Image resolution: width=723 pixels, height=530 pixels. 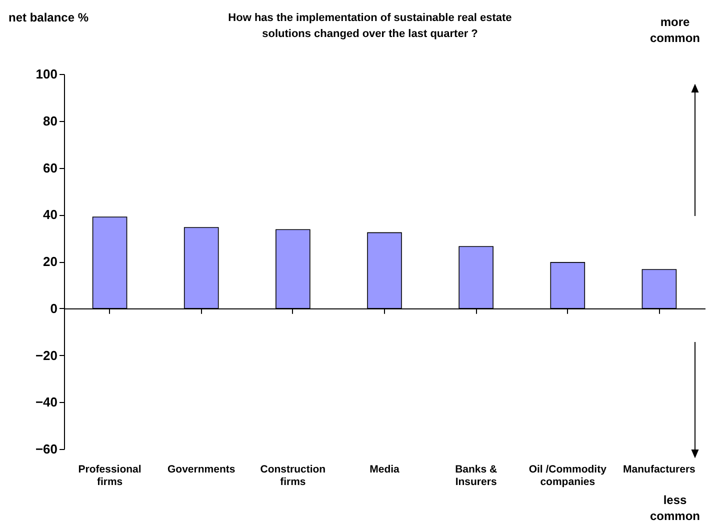 I want to click on text: solutions changed over the last quarter ?, so click(x=370, y=34).